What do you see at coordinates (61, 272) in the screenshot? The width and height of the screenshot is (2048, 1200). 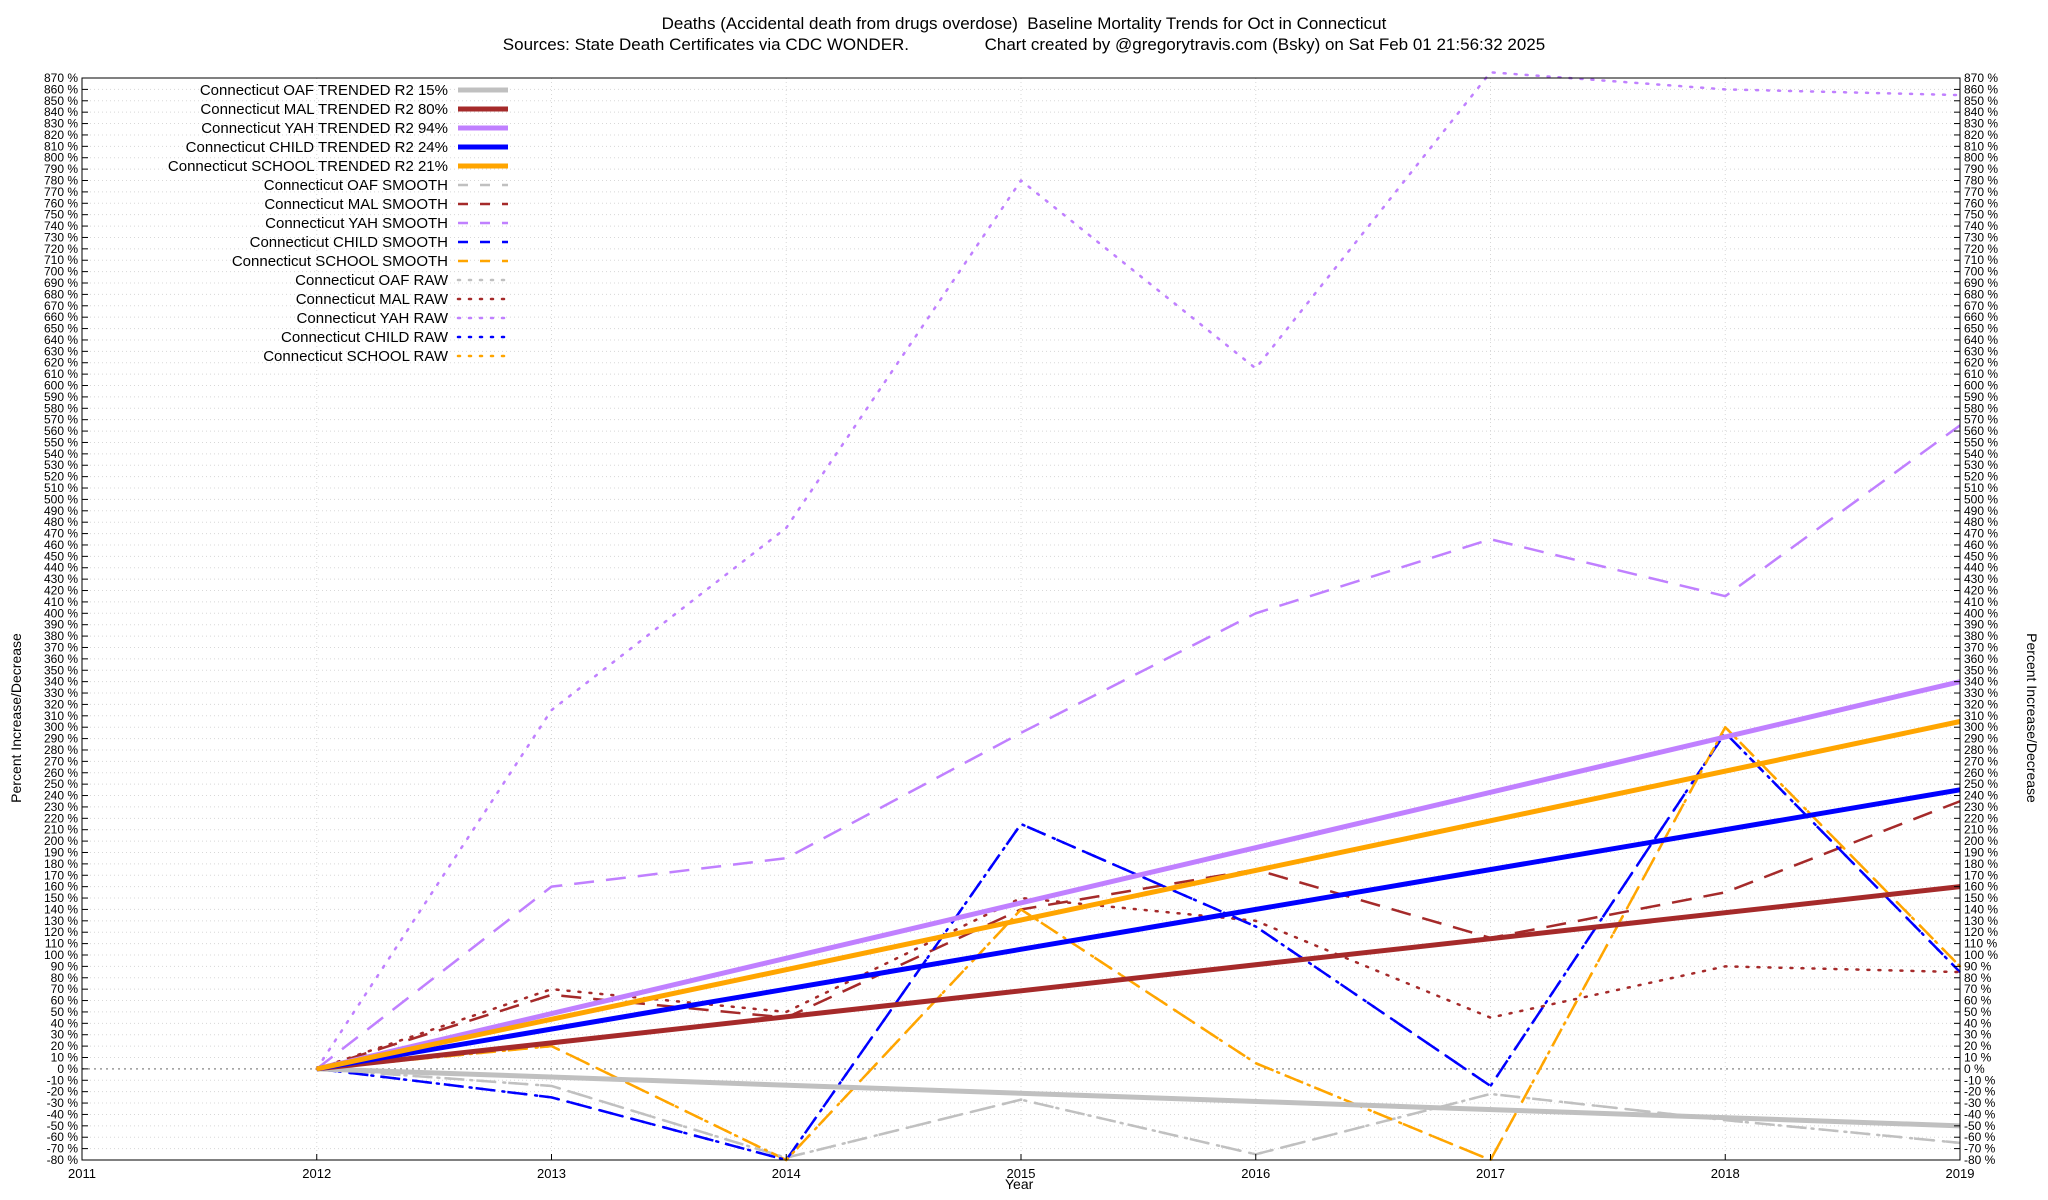 I see `y-tick-label: 700 %` at bounding box center [61, 272].